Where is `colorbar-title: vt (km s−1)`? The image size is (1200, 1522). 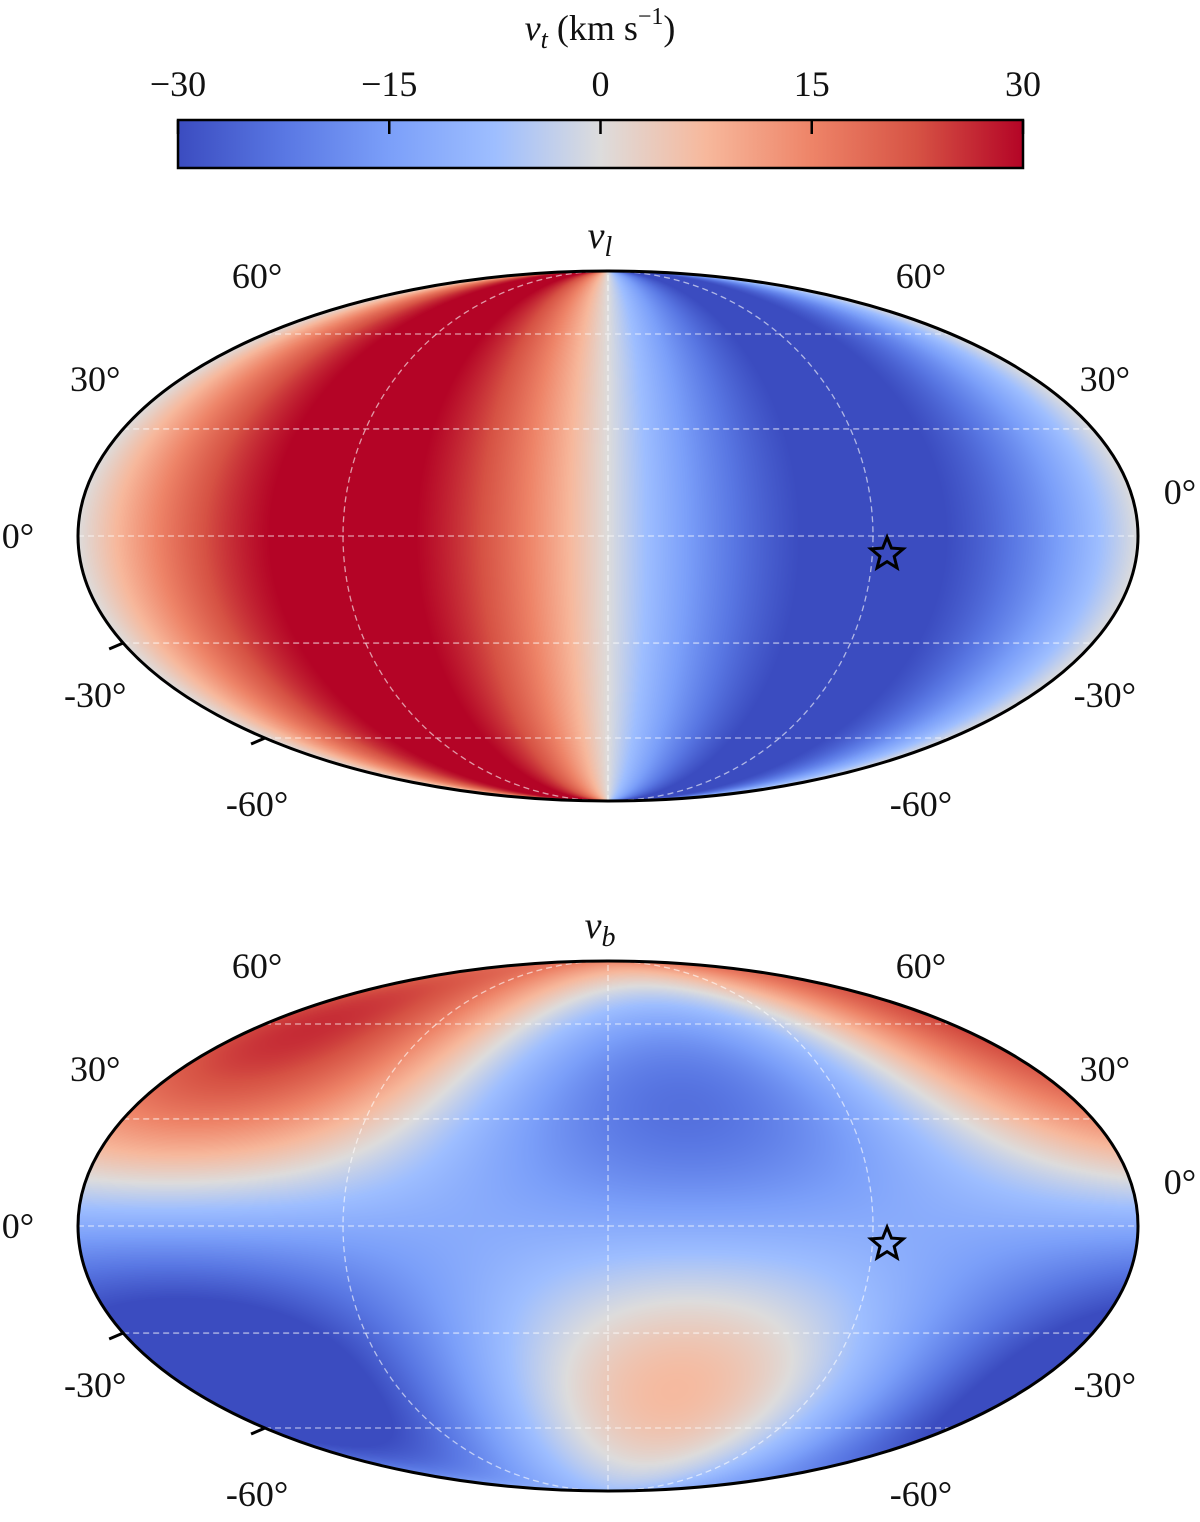 colorbar-title: vt (km s−1) is located at coordinates (600, 29).